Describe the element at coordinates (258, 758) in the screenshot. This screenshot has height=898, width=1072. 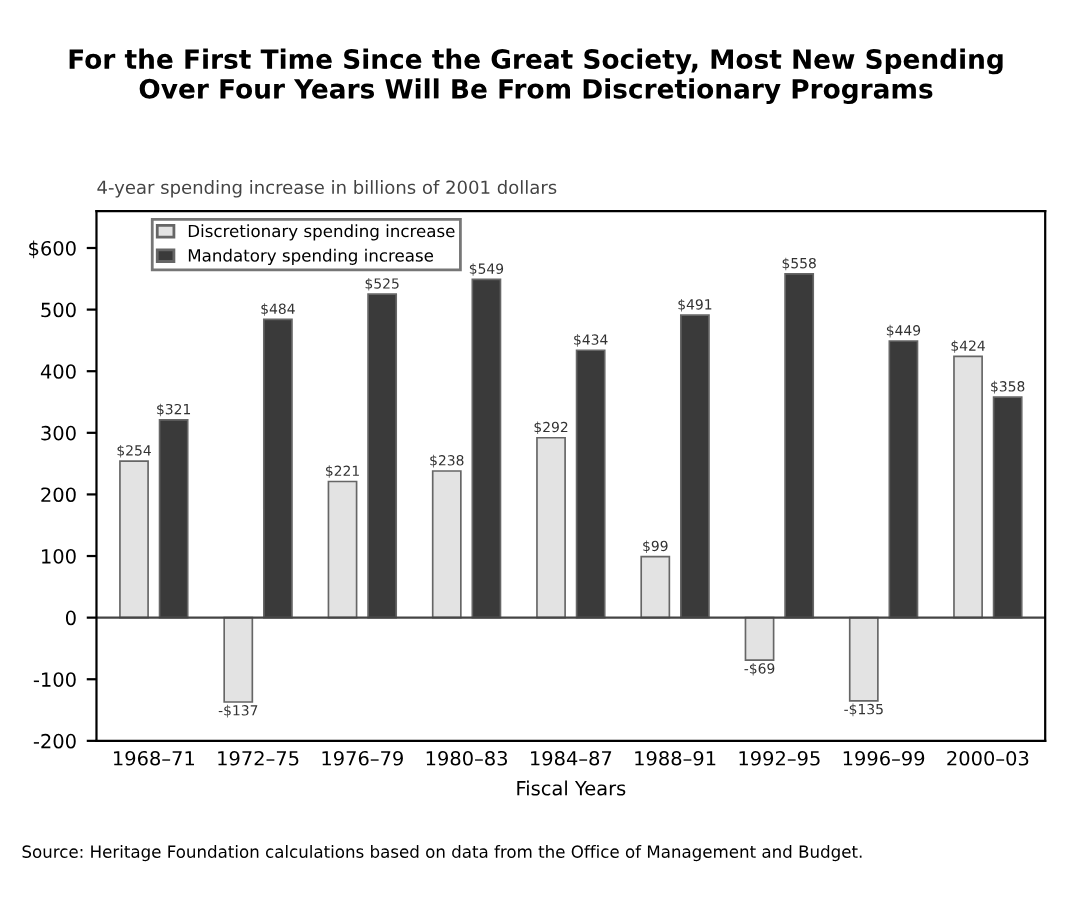
I see `x-tick-label: 1972–75` at that location.